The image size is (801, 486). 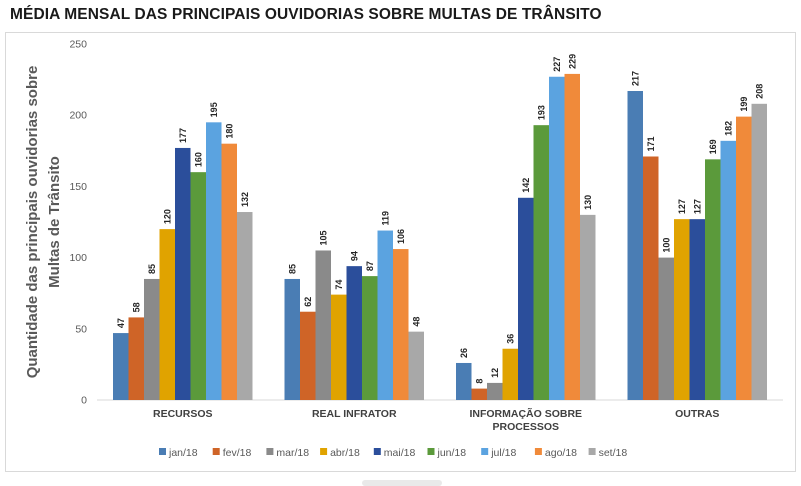 I want to click on y-tick-label: 0, so click(x=84, y=401).